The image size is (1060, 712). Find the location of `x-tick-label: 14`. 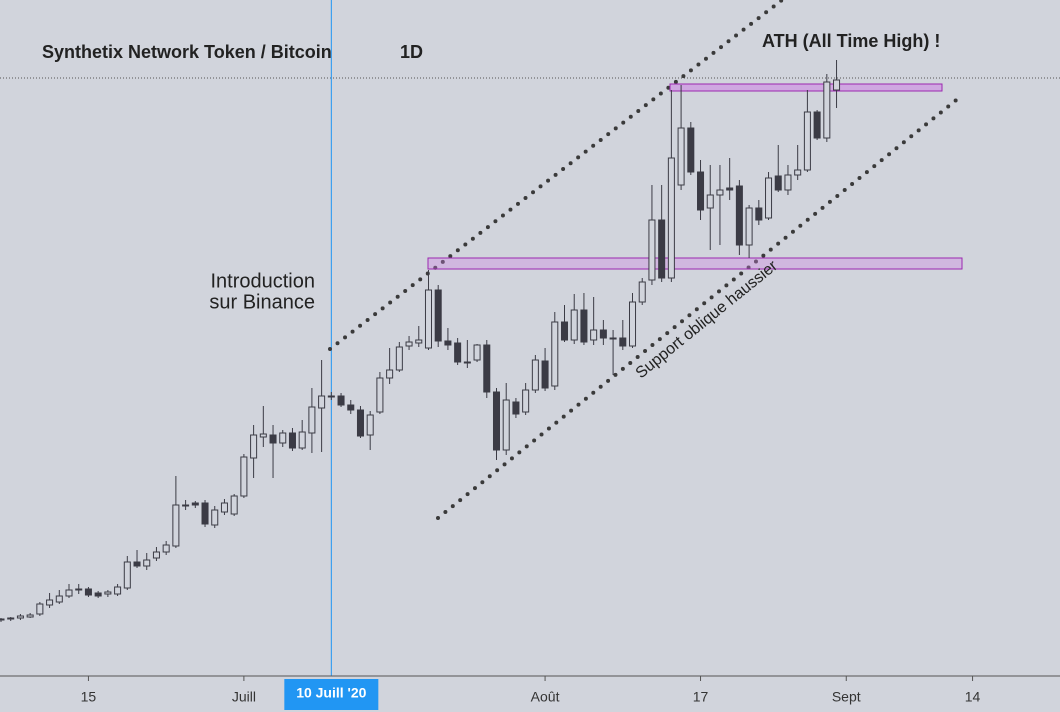

x-tick-label: 14 is located at coordinates (973, 697).